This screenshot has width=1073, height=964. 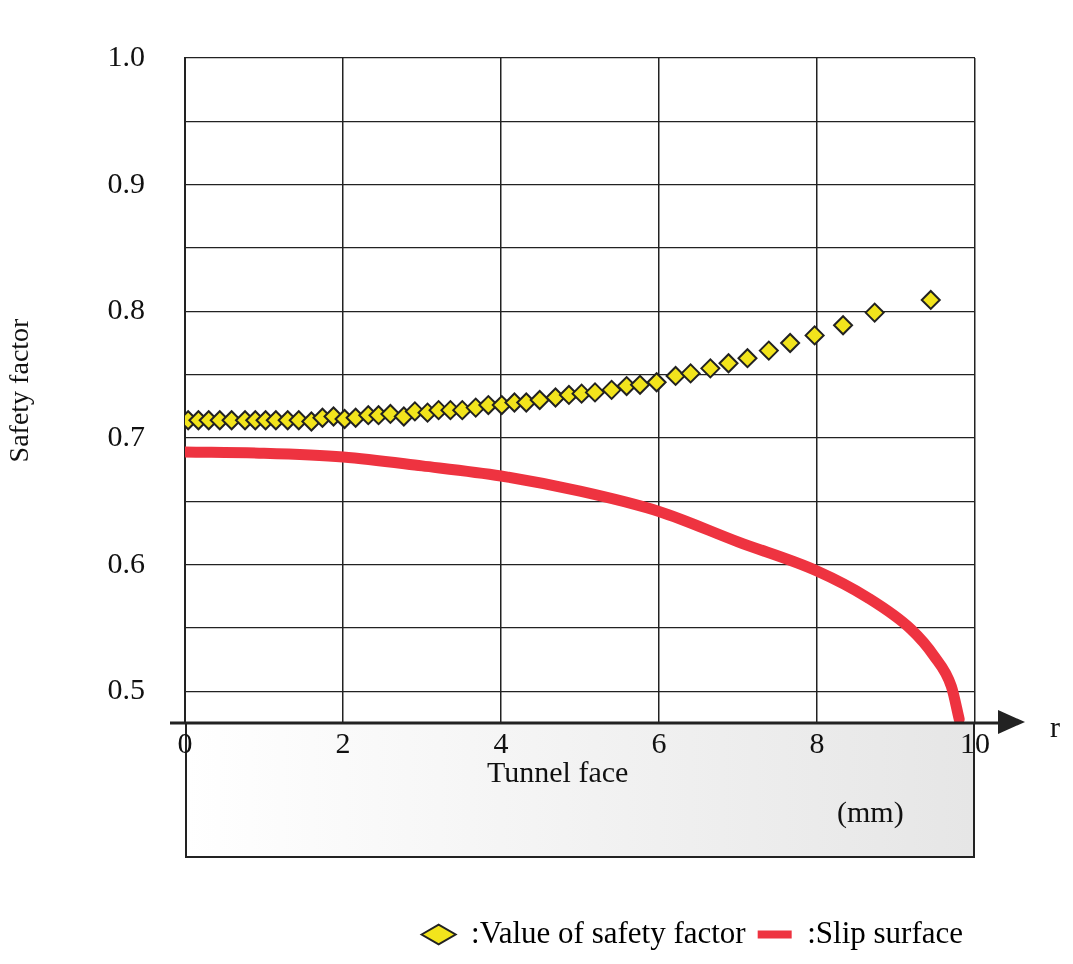 What do you see at coordinates (126, 182) in the screenshot?
I see `y-tick-label: 0.9` at bounding box center [126, 182].